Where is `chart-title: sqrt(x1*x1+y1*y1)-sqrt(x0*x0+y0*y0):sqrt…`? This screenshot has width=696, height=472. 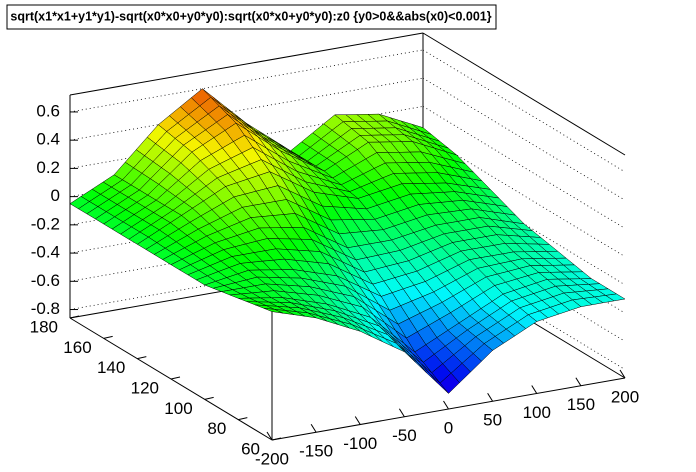
chart-title: sqrt(x1*x1+y1*y1)-sqrt(x0*x0+y0*y0):sqrt… is located at coordinates (250, 16).